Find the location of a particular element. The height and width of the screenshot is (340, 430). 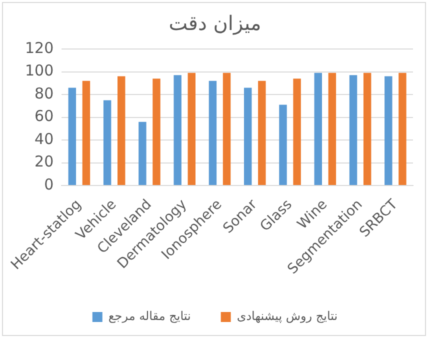

legend-label: نتایج روش پیشنهادی is located at coordinates (287, 316).